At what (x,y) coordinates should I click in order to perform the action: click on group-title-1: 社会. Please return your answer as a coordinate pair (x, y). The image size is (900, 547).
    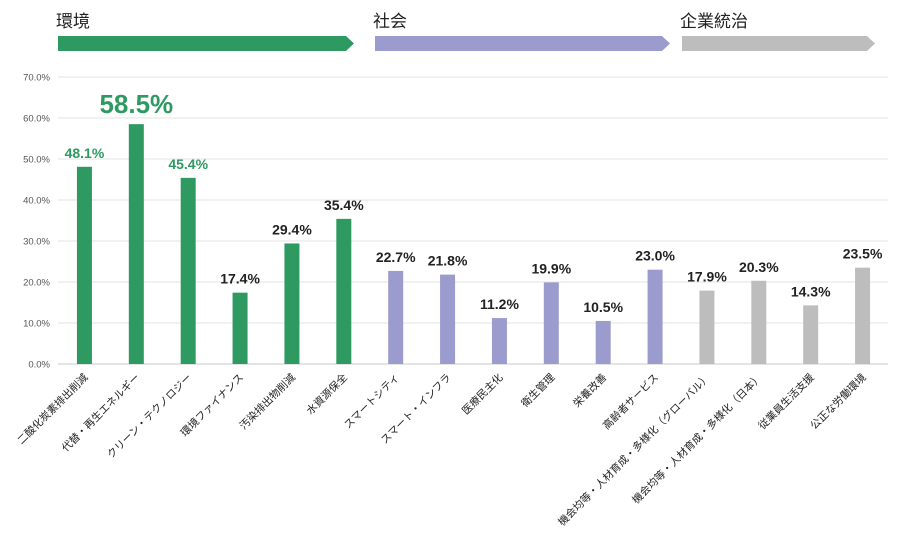
    Looking at the image, I should click on (390, 22).